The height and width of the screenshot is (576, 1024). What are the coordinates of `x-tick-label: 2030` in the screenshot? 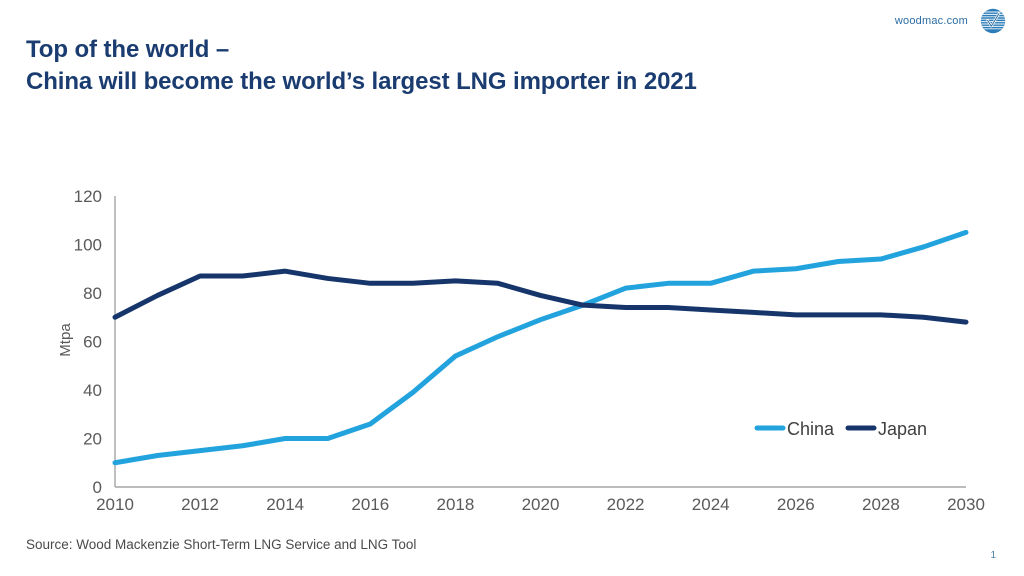 It's located at (966, 504).